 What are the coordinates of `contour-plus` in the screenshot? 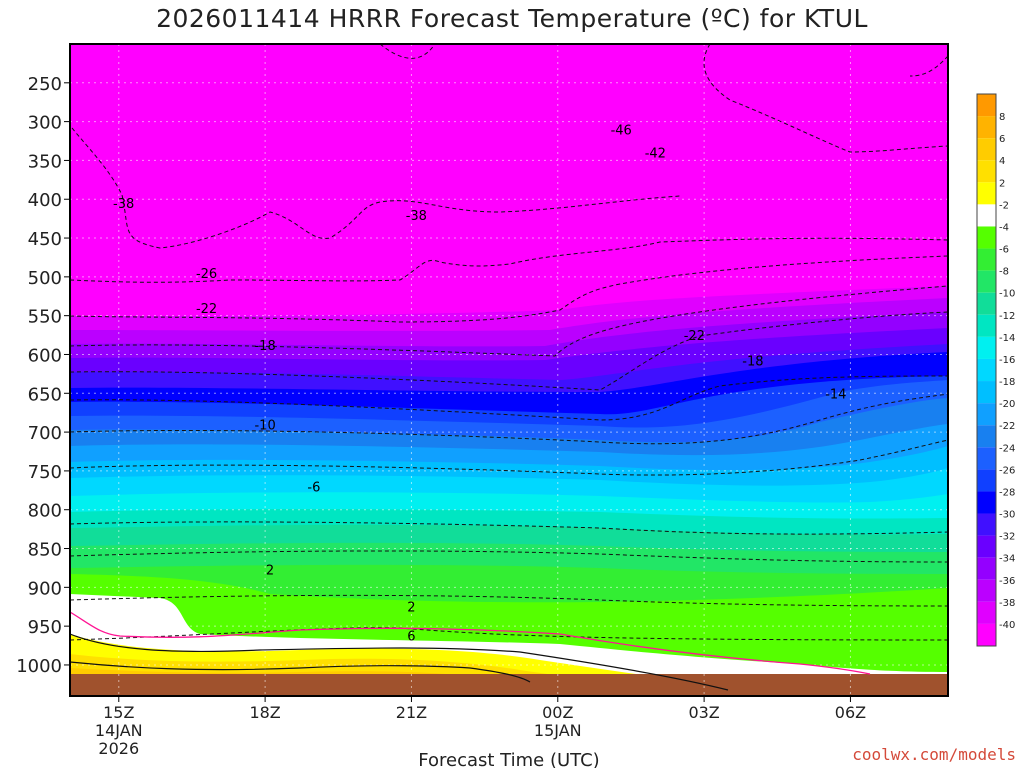 It's located at (399, 662).